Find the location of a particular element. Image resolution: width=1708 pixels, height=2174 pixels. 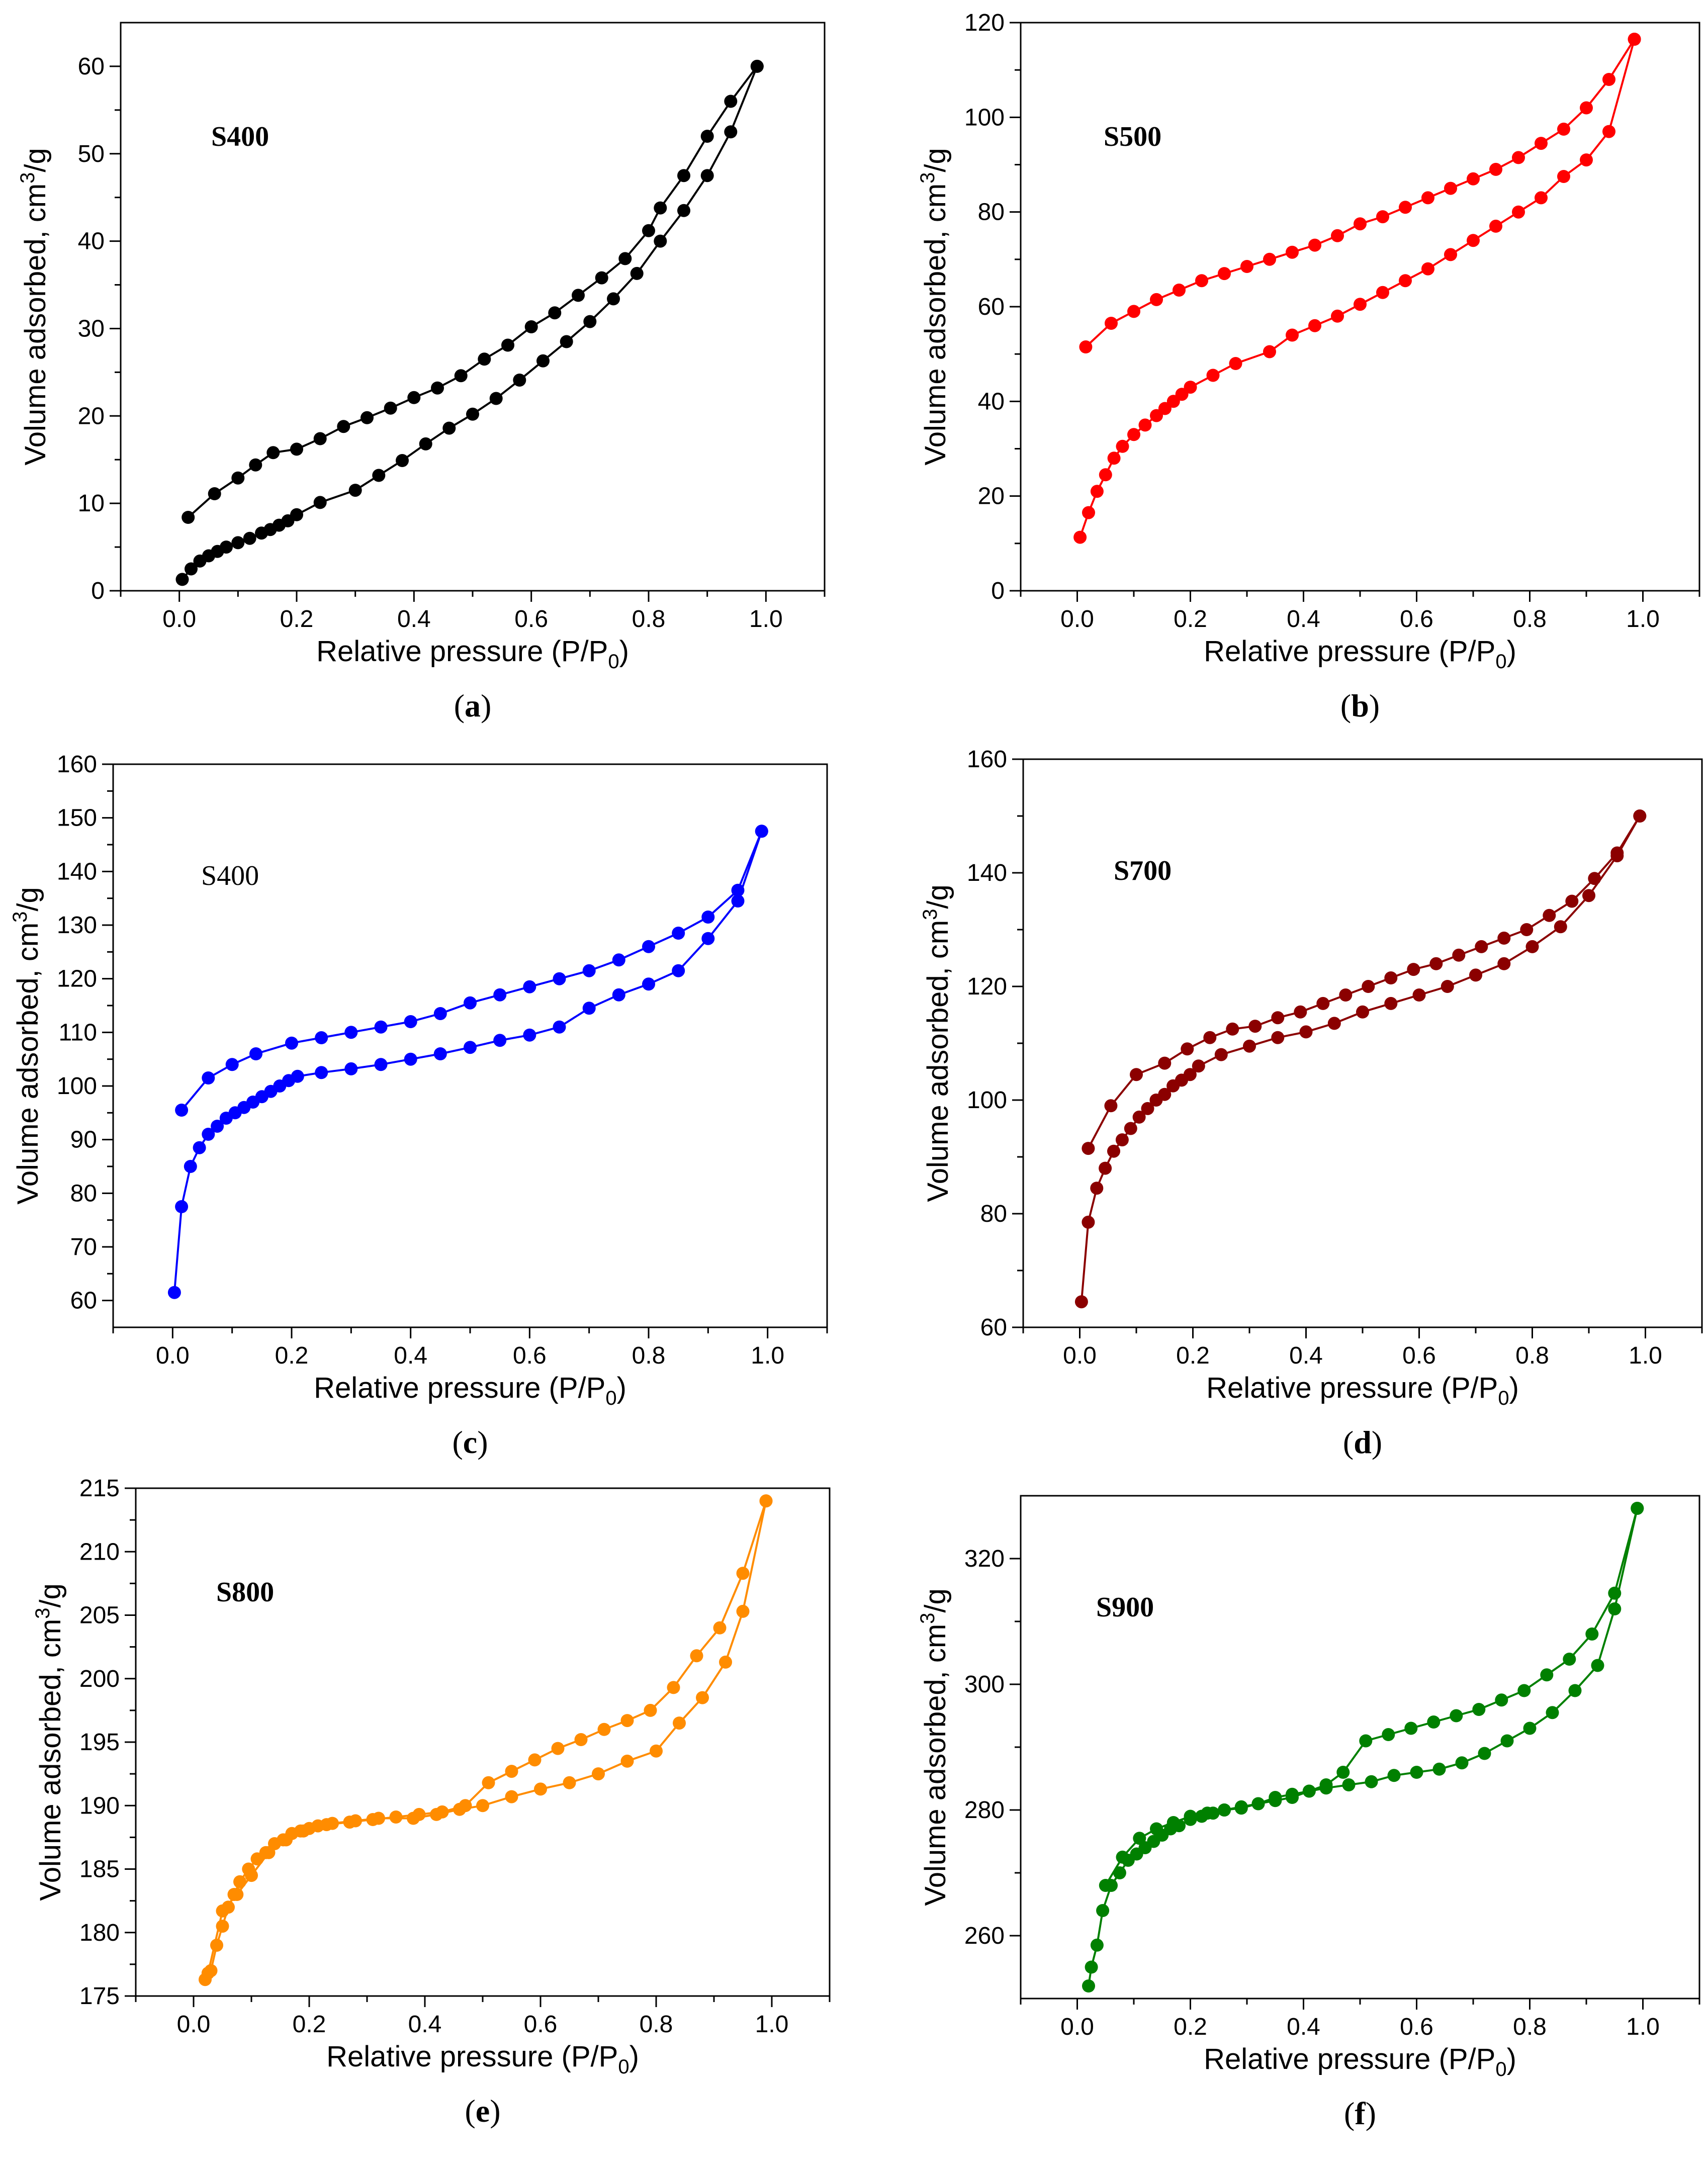

y-tick-label: 320 is located at coordinates (984, 1559).